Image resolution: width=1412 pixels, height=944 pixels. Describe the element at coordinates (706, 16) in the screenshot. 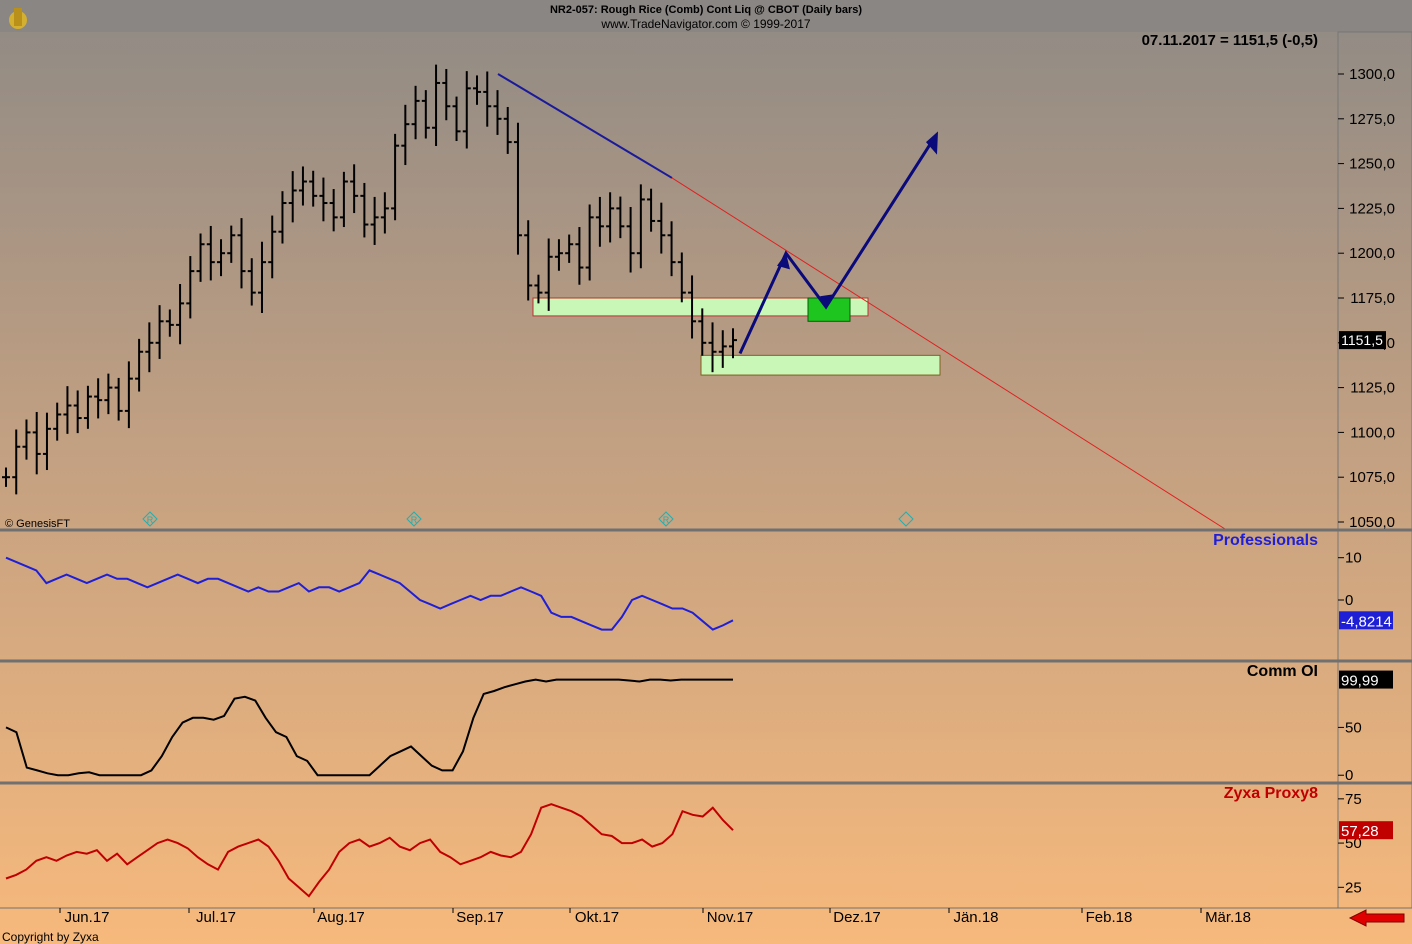

I see `header-band` at that location.